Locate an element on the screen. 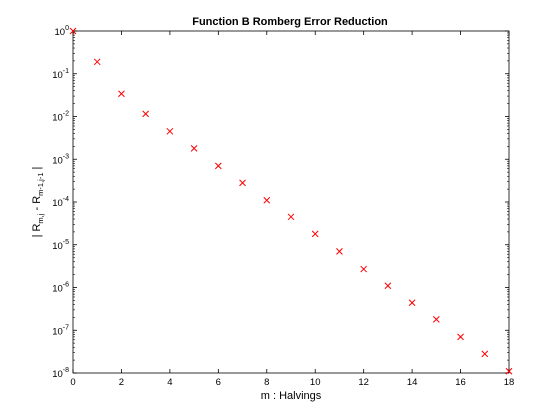 Image resolution: width=560 pixels, height=420 pixels. y-tick-label: 10⁰ is located at coordinates (62, 31).